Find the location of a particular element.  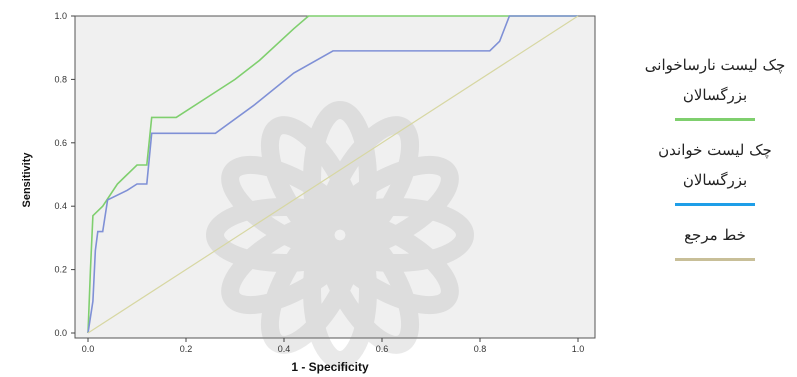

legend-item-reference: خط مرجع is located at coordinates (715, 240).